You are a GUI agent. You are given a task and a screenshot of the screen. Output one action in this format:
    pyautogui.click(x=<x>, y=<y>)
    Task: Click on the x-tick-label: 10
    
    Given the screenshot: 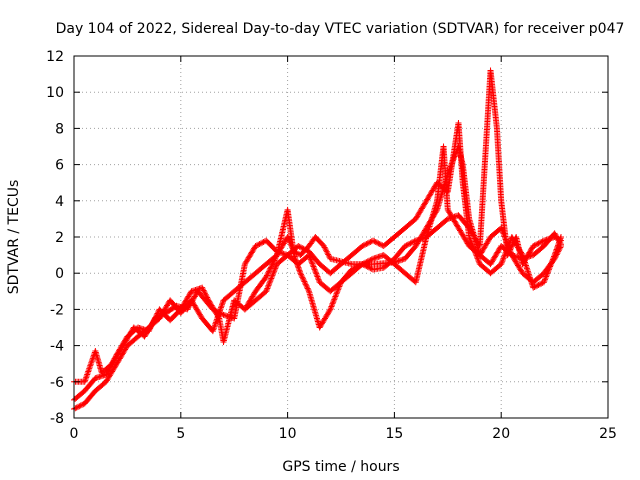 What is the action you would take?
    pyautogui.click(x=288, y=434)
    